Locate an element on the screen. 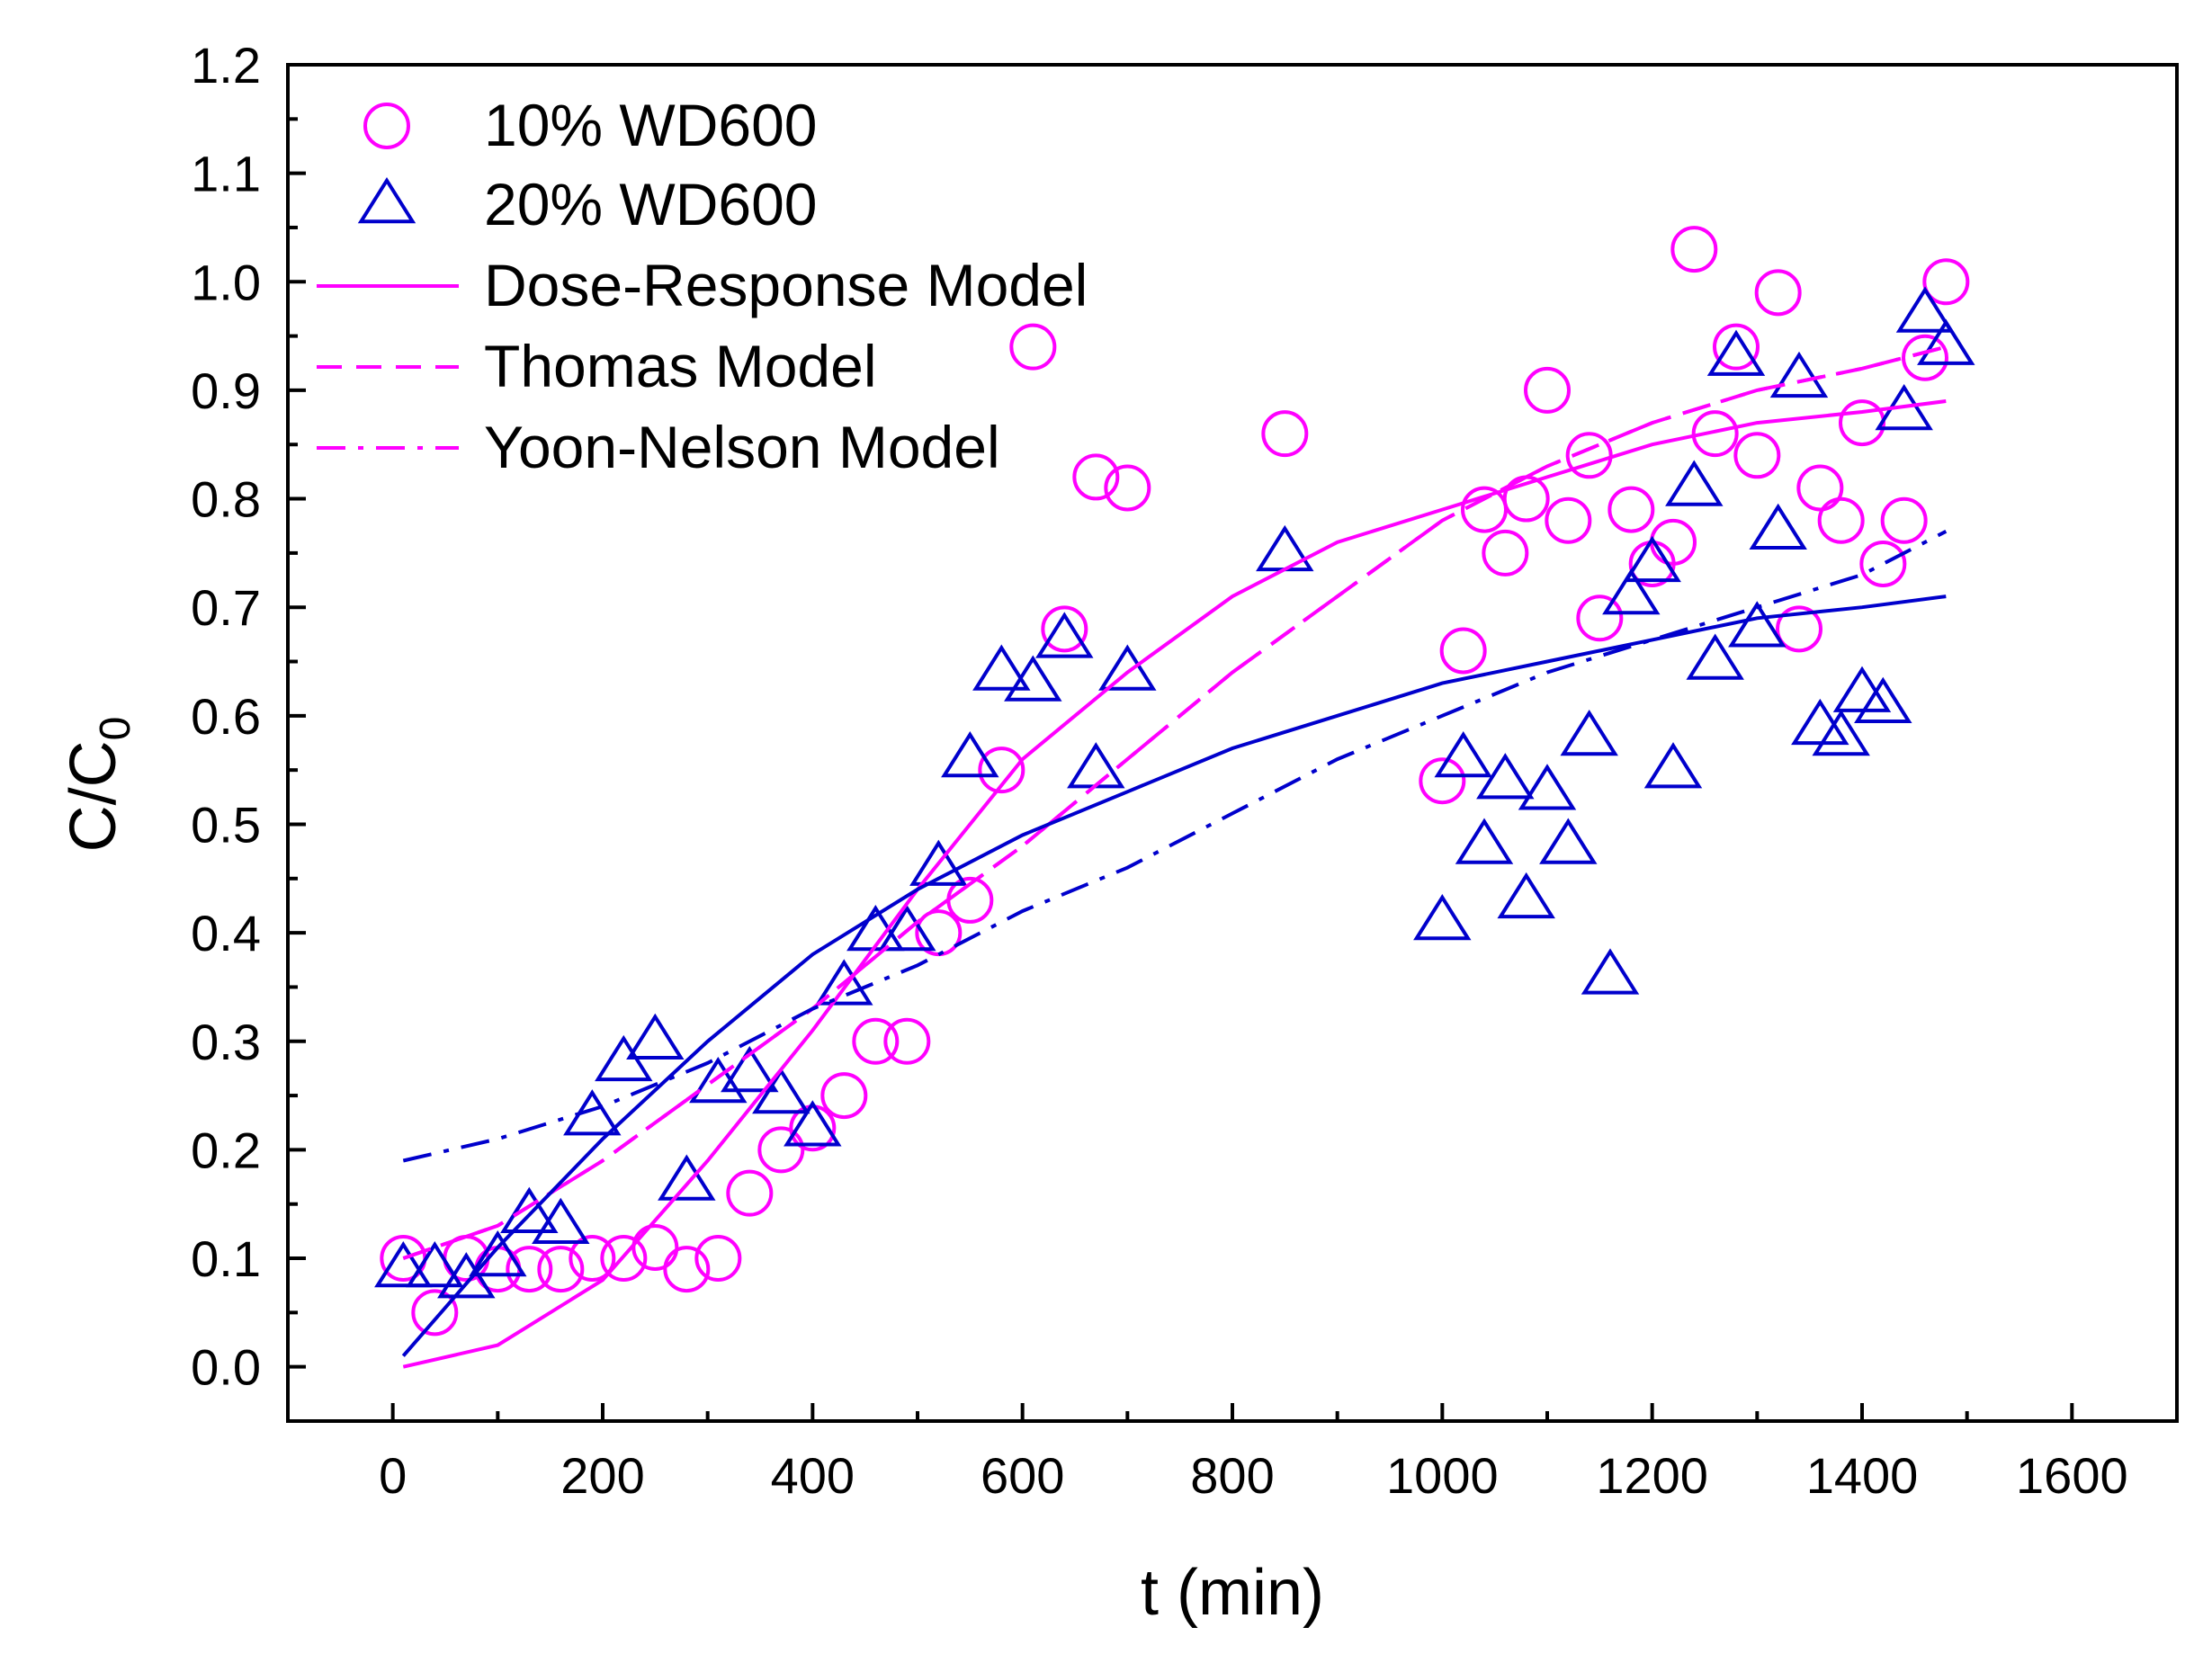 The width and height of the screenshot is (2212, 1672). legend-label: 10% WD600 is located at coordinates (651, 125).